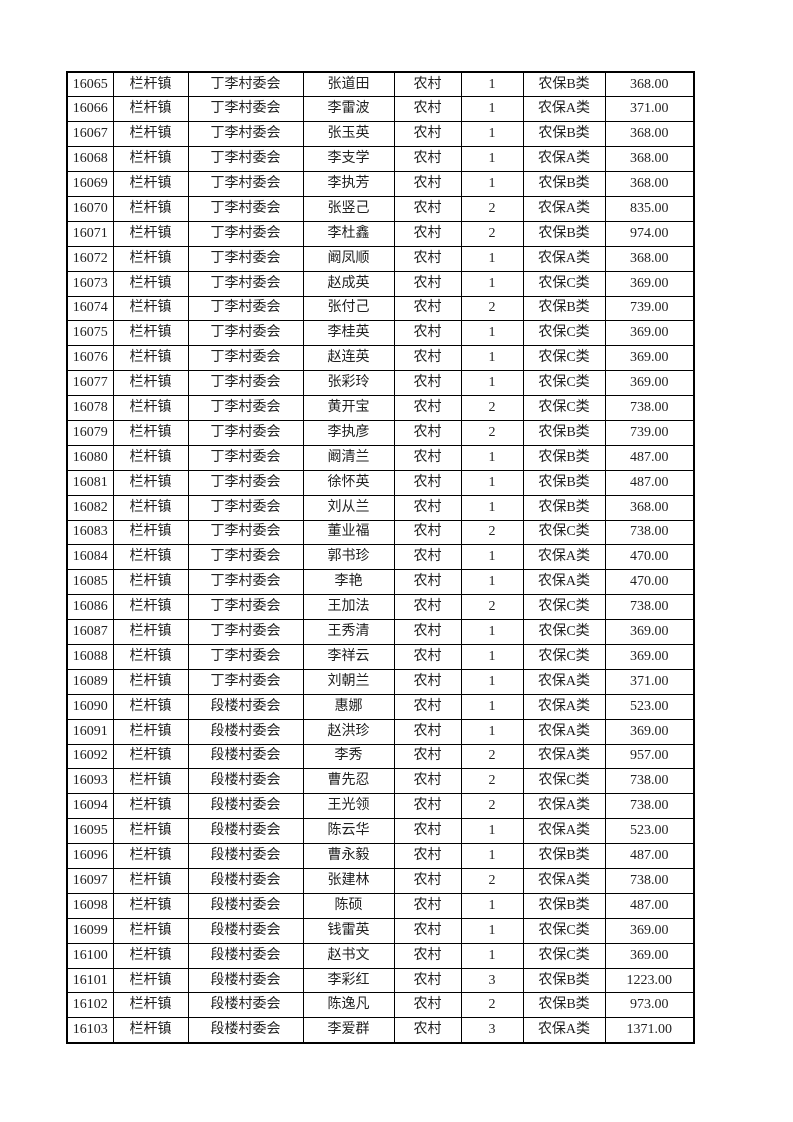 This screenshot has width=793, height=1122. What do you see at coordinates (90, 159) in the screenshot?
I see `cell-record-id: 16068` at bounding box center [90, 159].